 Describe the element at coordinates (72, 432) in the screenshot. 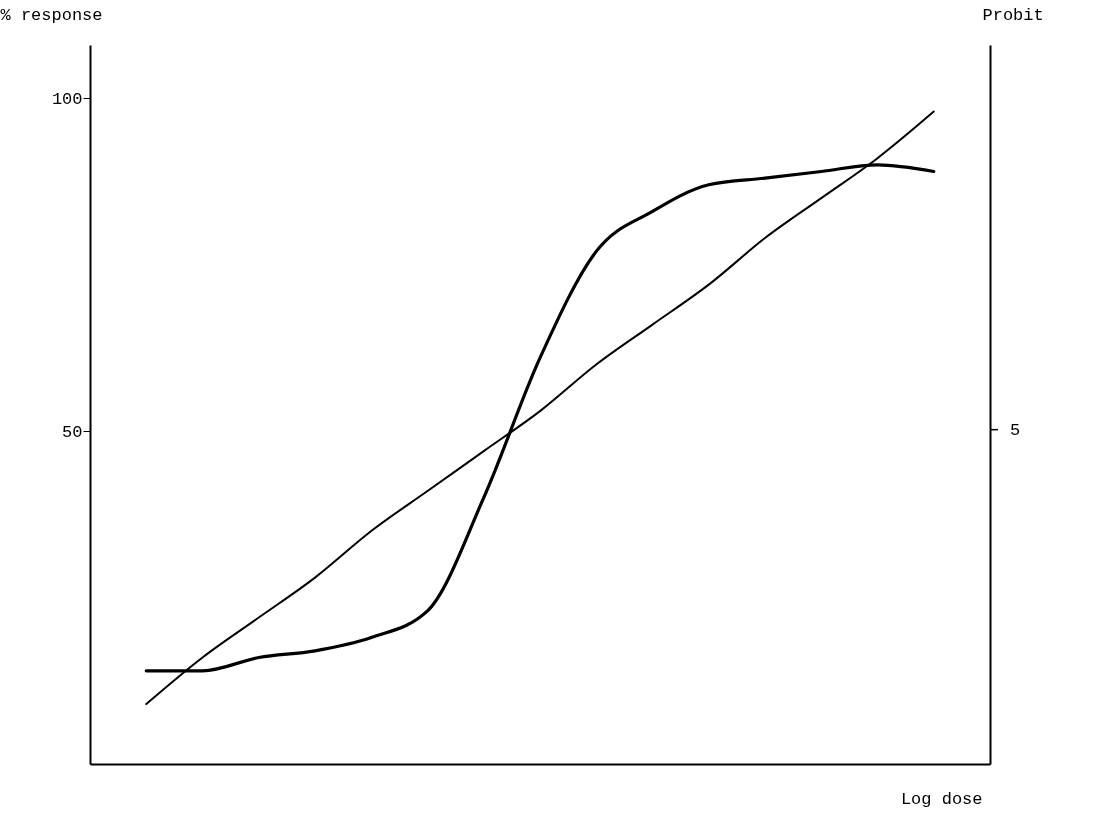

I see `y-tick-label: 50` at that location.